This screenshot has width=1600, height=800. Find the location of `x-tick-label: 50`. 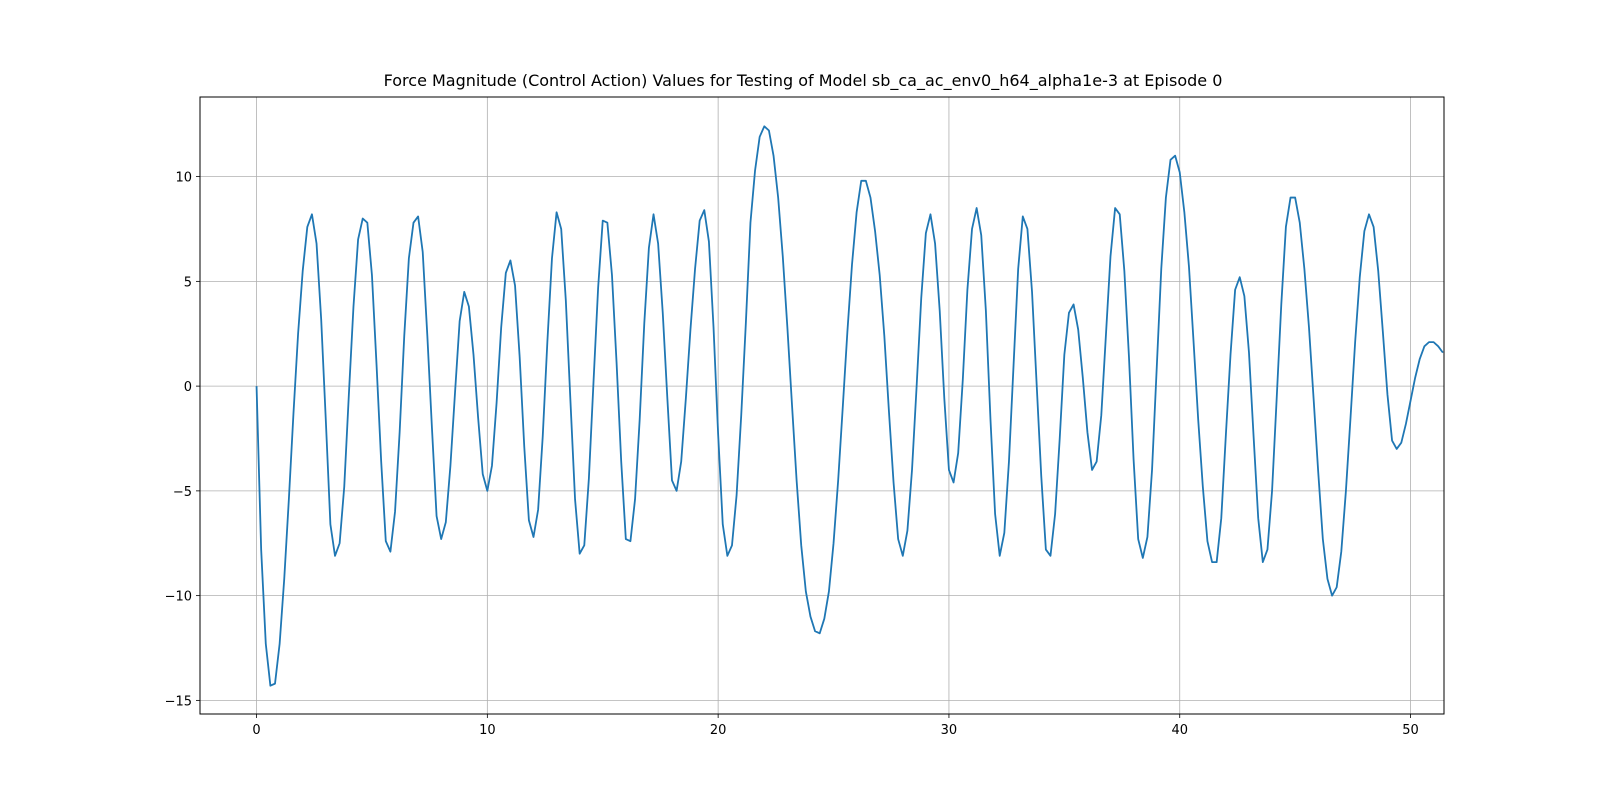

x-tick-label: 50 is located at coordinates (1410, 730).